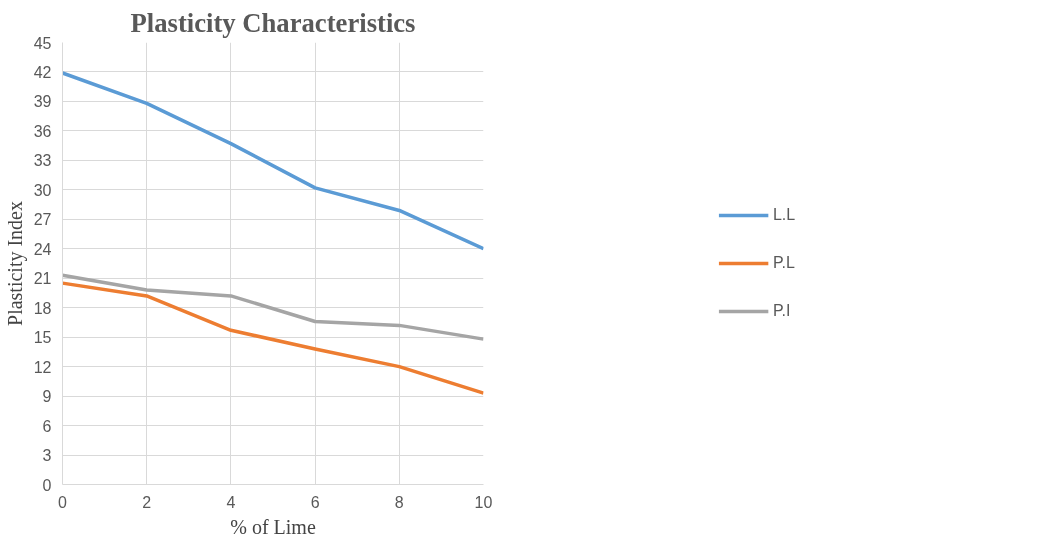 The image size is (1043, 550). Describe the element at coordinates (42, 102) in the screenshot. I see `y-tick-label: 39` at that location.